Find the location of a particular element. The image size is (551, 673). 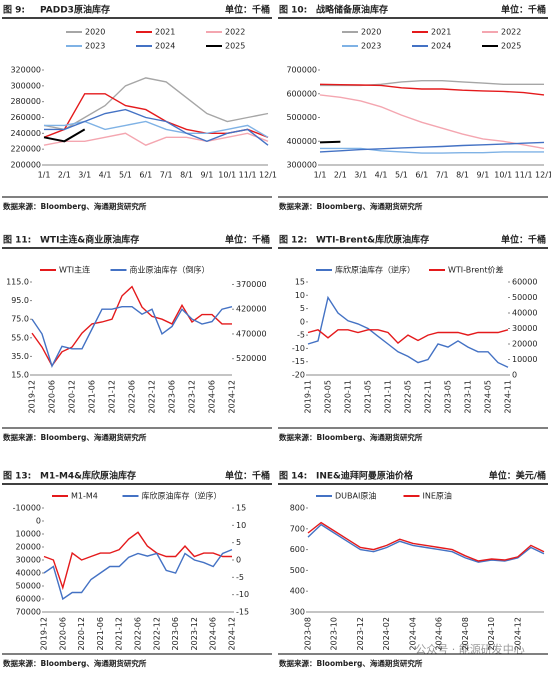

figure-label: 图 11: is located at coordinates (17, 240).